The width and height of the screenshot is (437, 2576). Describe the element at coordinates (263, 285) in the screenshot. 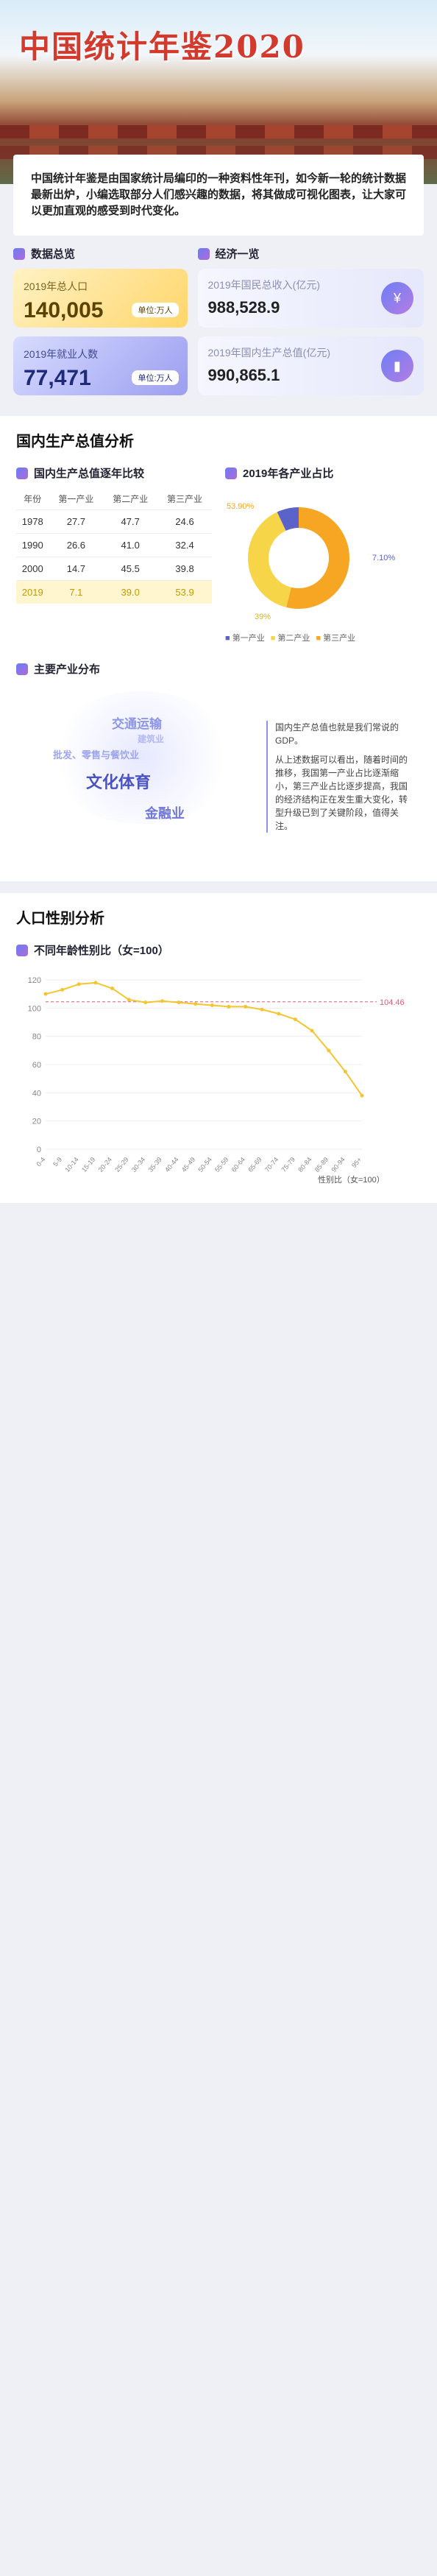

I see `gni-label: 2019年国民总收入(亿元)` at that location.